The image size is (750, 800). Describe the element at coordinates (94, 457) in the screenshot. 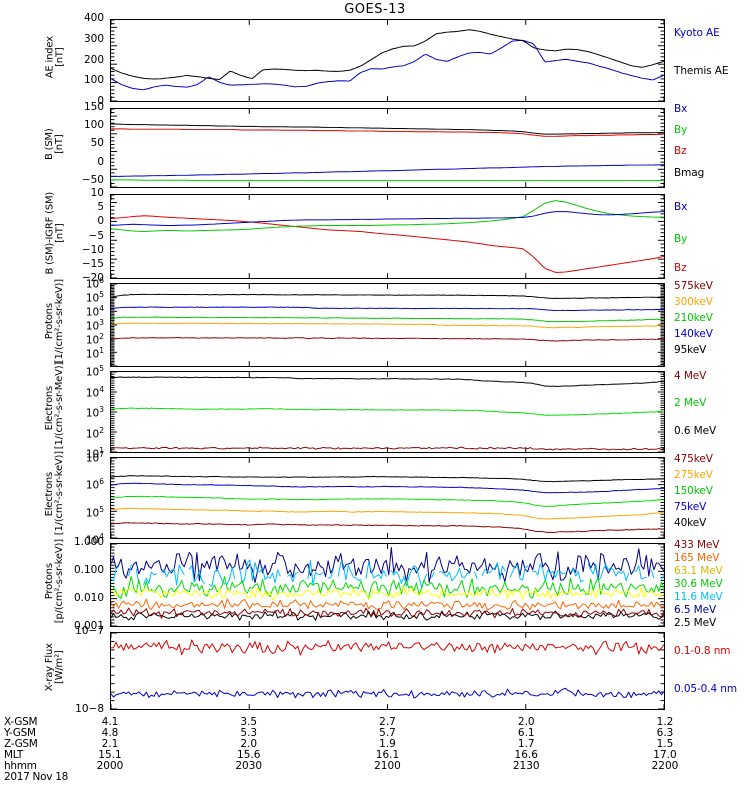

I see `ytick-label: 107` at that location.